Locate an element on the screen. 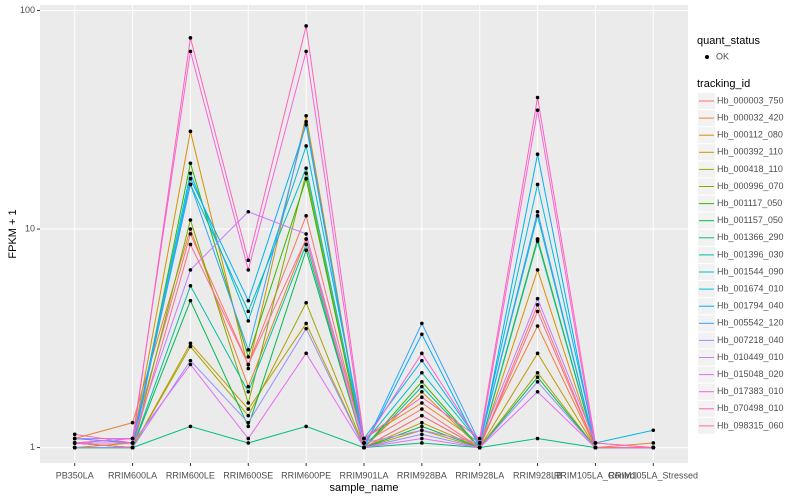 This screenshot has height=500, width=800. legend-label: Hb_010449_010 is located at coordinates (750, 357).